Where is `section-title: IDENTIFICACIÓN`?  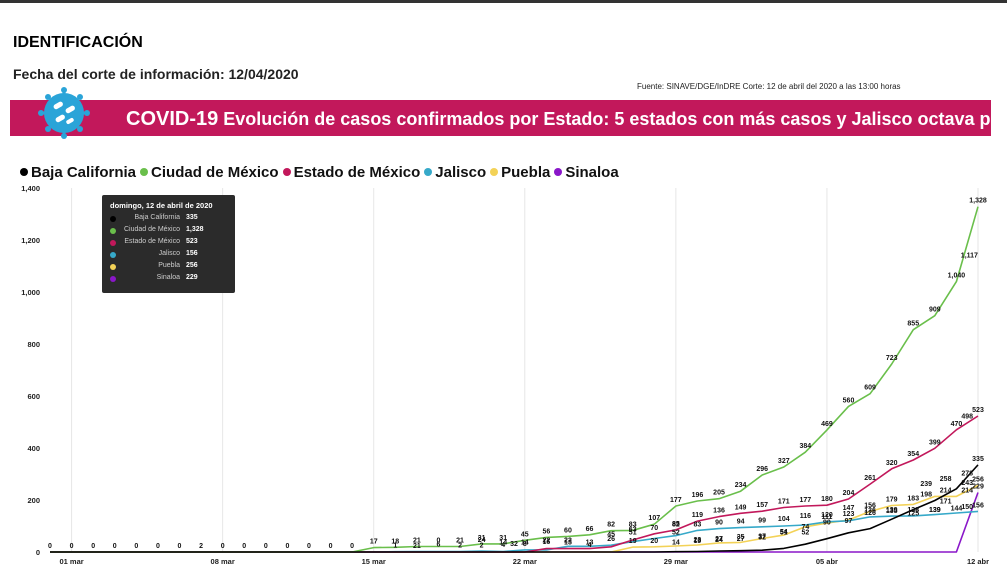
section-title: IDENTIFICACIÓN is located at coordinates (78, 42).